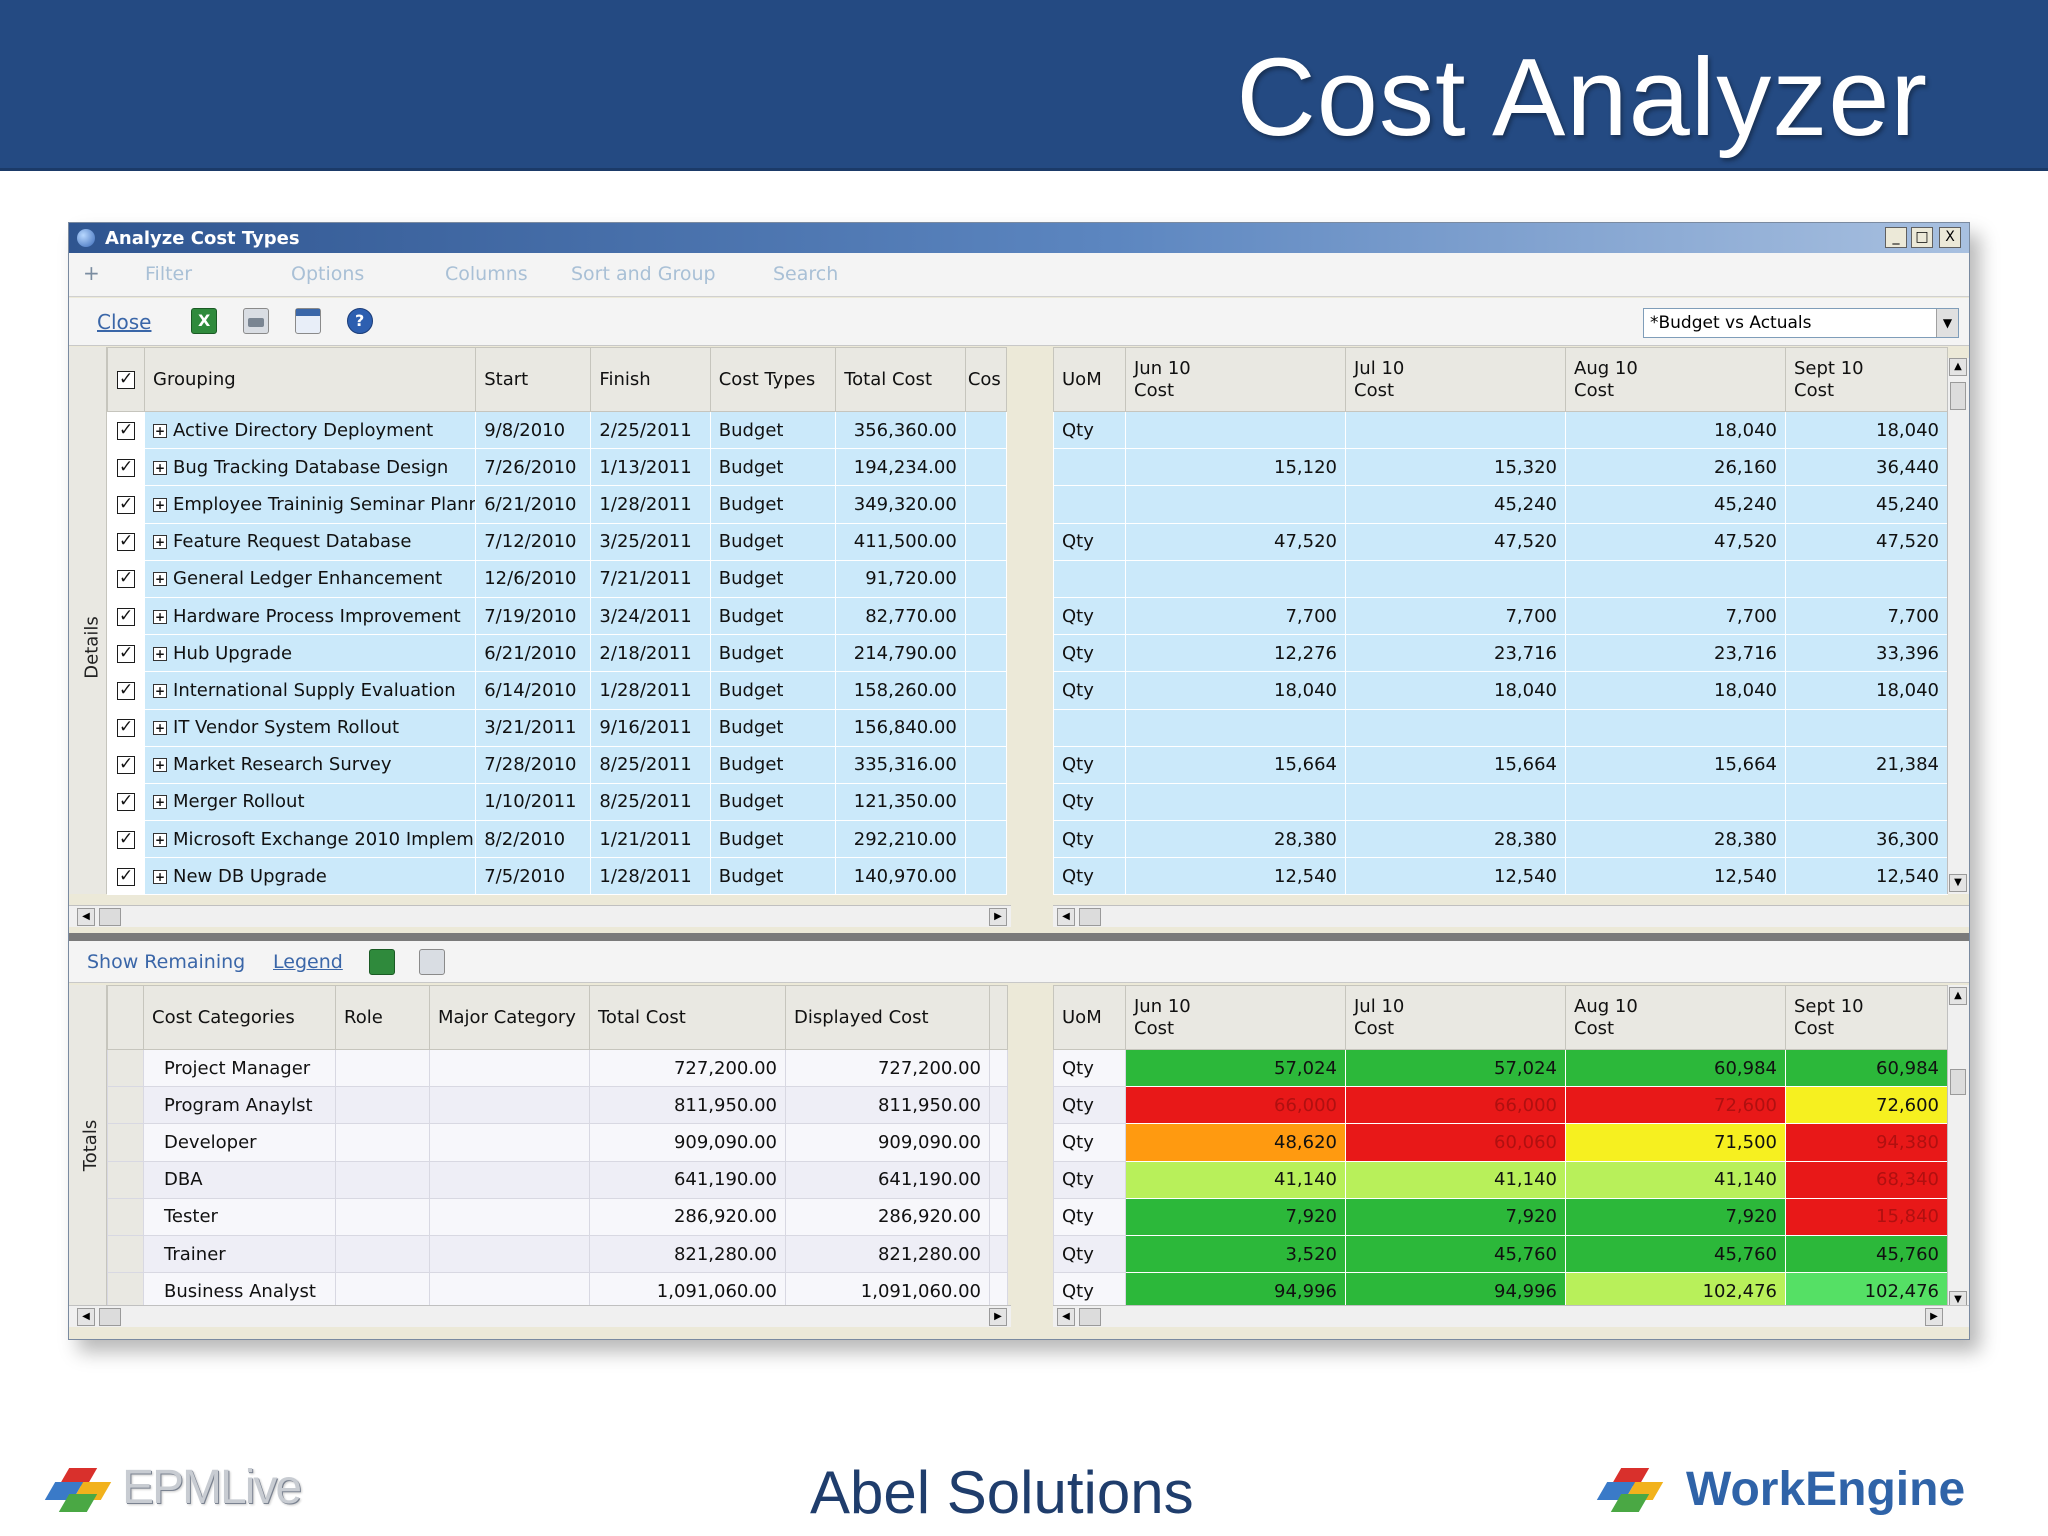 Image resolution: width=2048 pixels, height=1536 pixels. I want to click on show-remaining-button: Show Remaining, so click(166, 962).